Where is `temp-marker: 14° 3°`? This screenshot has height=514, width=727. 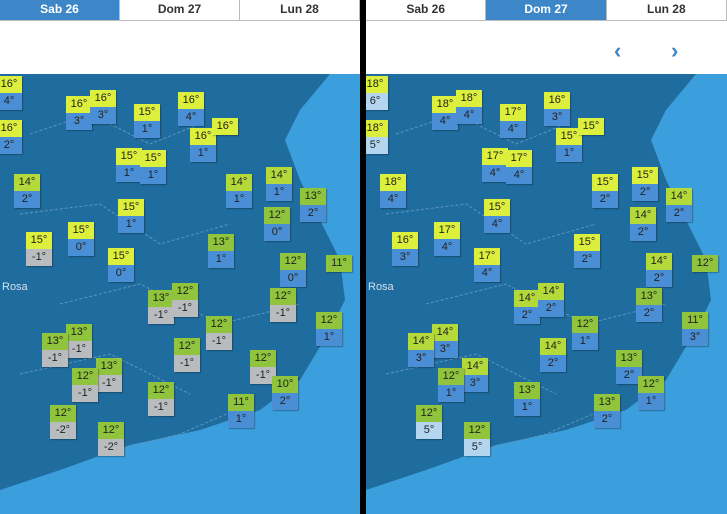 temp-marker: 14° 3° is located at coordinates (421, 350).